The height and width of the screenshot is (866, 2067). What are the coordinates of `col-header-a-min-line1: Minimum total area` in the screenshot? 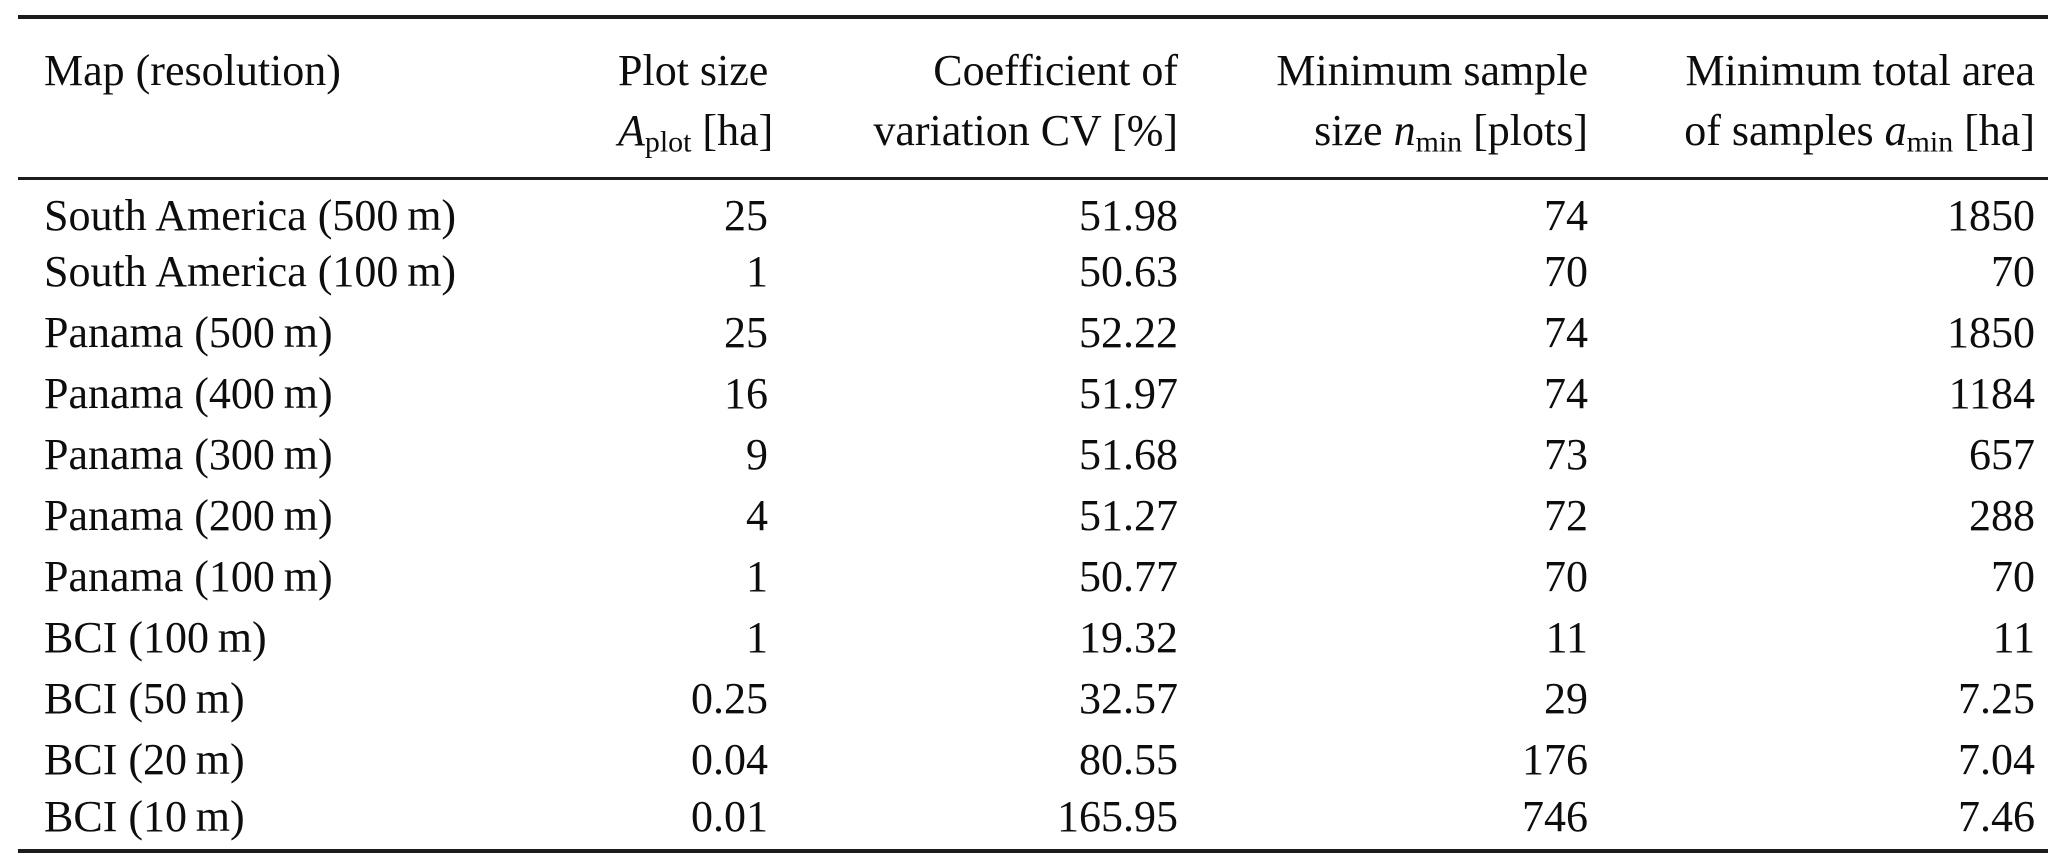 It's located at (1860, 70).